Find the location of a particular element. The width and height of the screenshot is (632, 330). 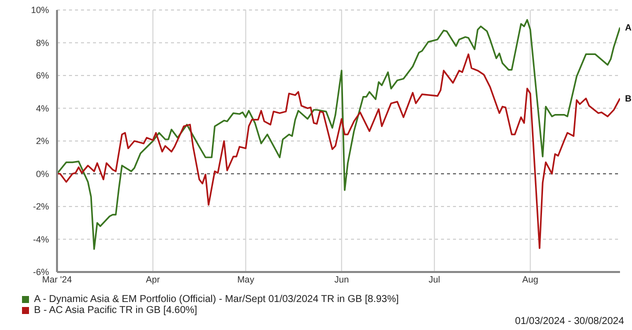

y-tick-label: 2% is located at coordinates (42, 141).